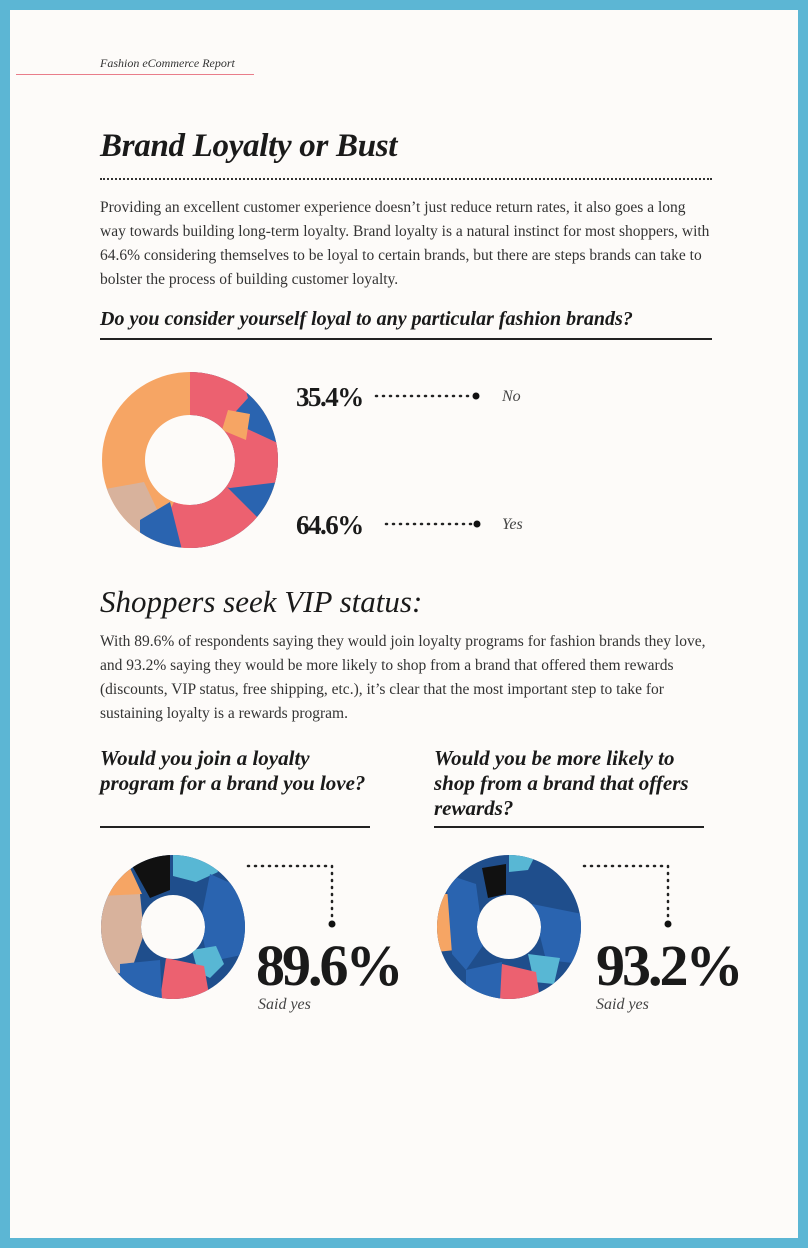 The width and height of the screenshot is (808, 1248). What do you see at coordinates (508, 927) in the screenshot?
I see `rewards-donut-chart` at bounding box center [508, 927].